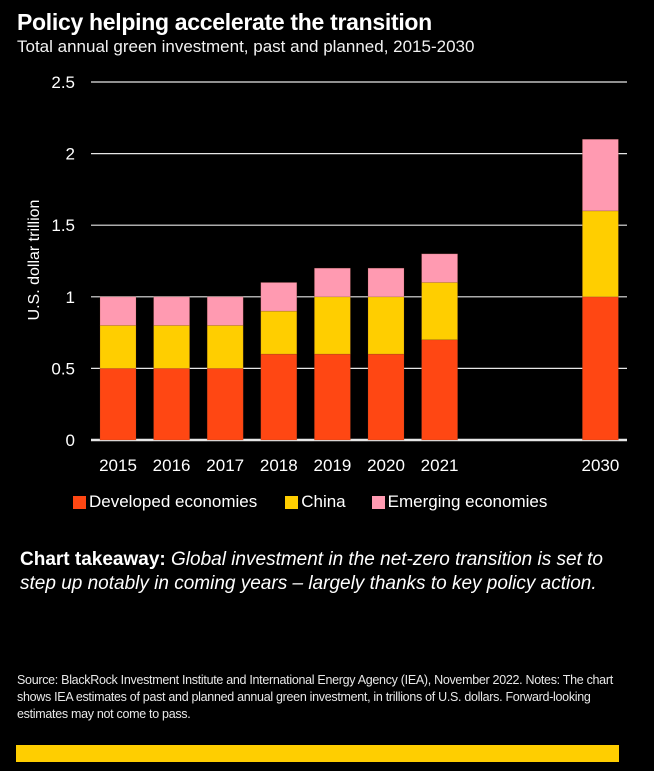 The height and width of the screenshot is (771, 654). Describe the element at coordinates (63, 225) in the screenshot. I see `y-tick-label: 1.5` at that location.